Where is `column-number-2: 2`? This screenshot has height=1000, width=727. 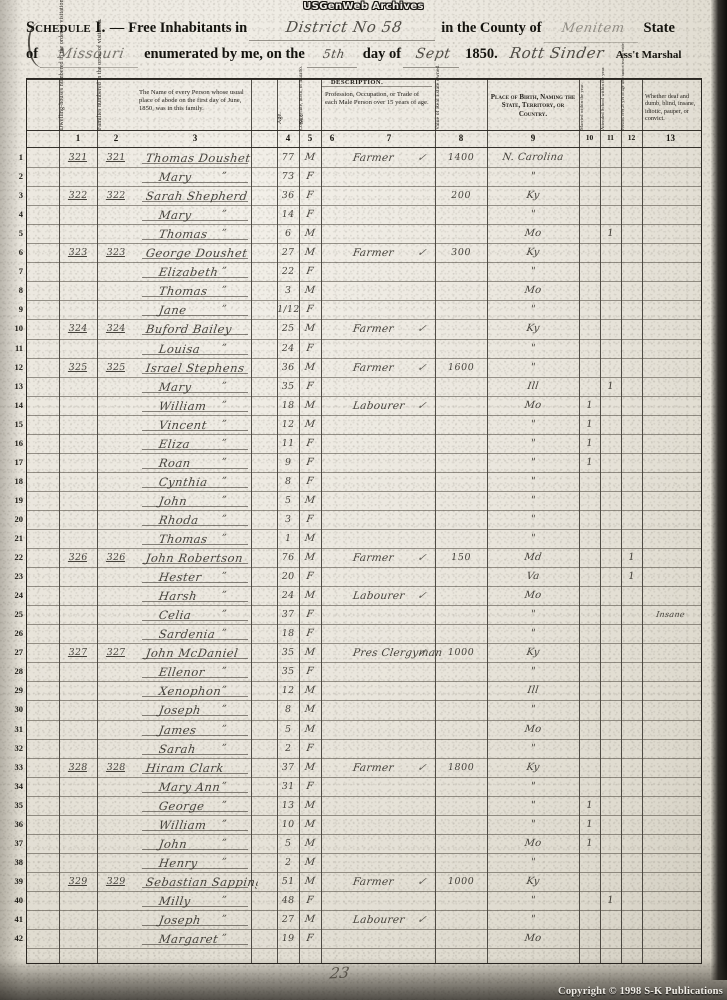 column-number-2: 2 is located at coordinates (116, 138).